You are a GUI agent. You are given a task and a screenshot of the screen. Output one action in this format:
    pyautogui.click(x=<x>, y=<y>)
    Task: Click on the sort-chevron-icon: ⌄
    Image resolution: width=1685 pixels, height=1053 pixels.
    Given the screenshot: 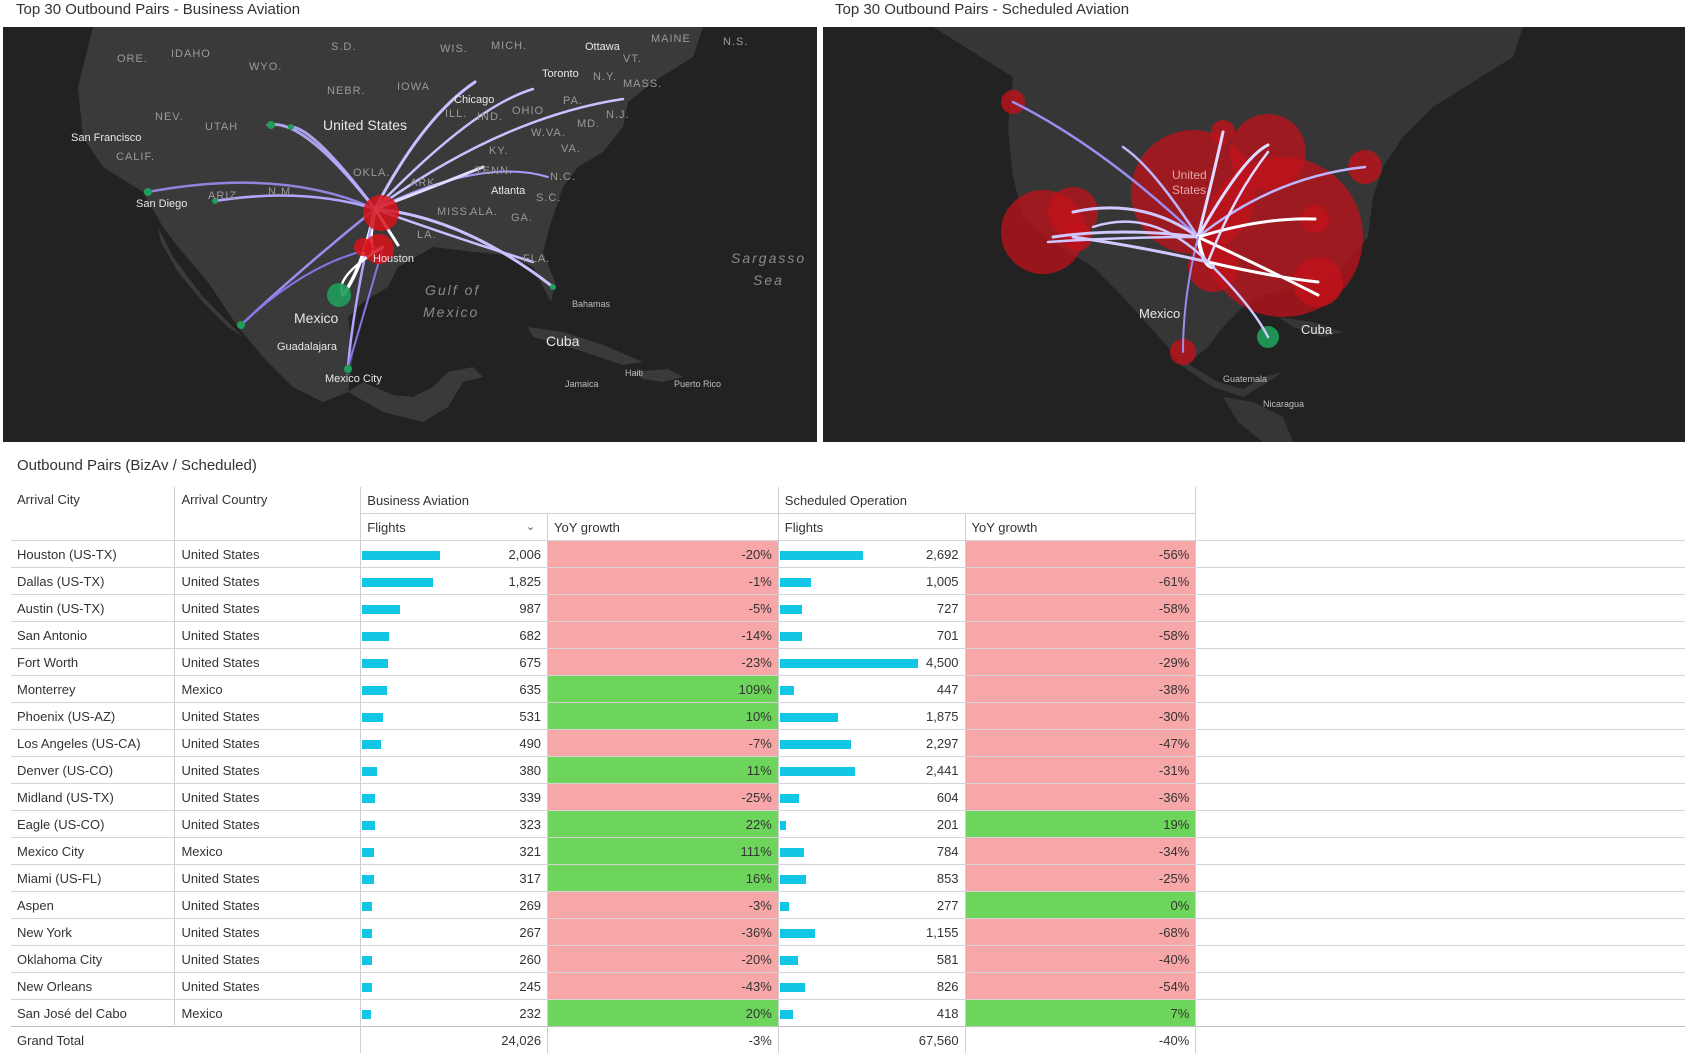 What is the action you would take?
    pyautogui.click(x=530, y=526)
    